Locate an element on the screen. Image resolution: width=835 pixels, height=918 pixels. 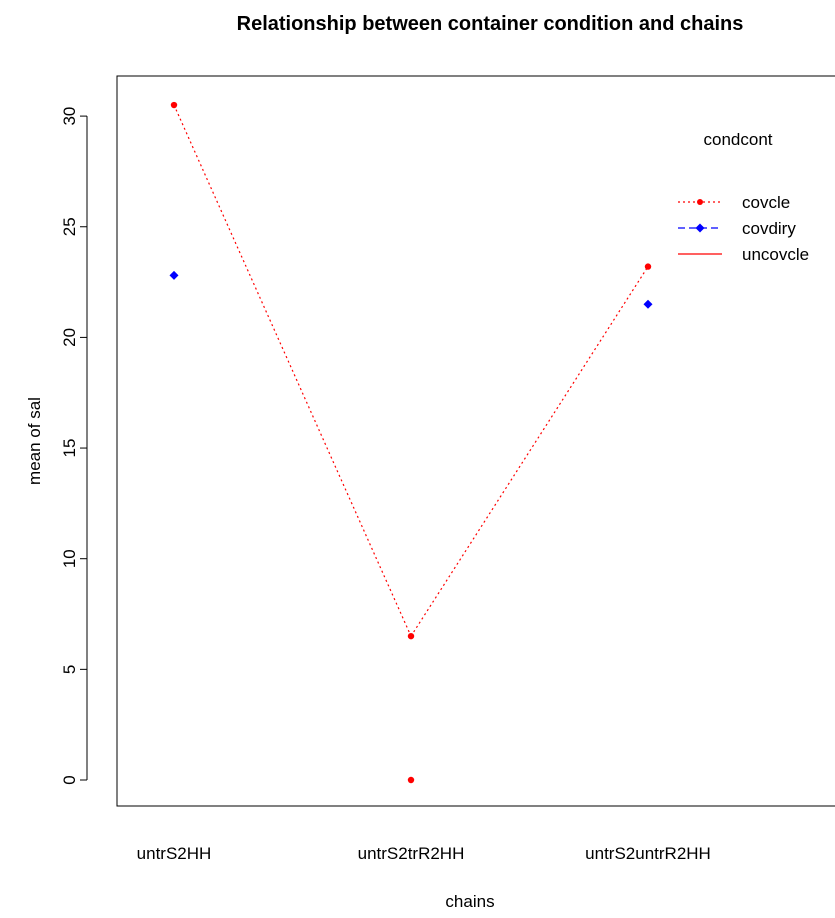
x-tick-label: untrS2trR2HH is located at coordinates (411, 853).